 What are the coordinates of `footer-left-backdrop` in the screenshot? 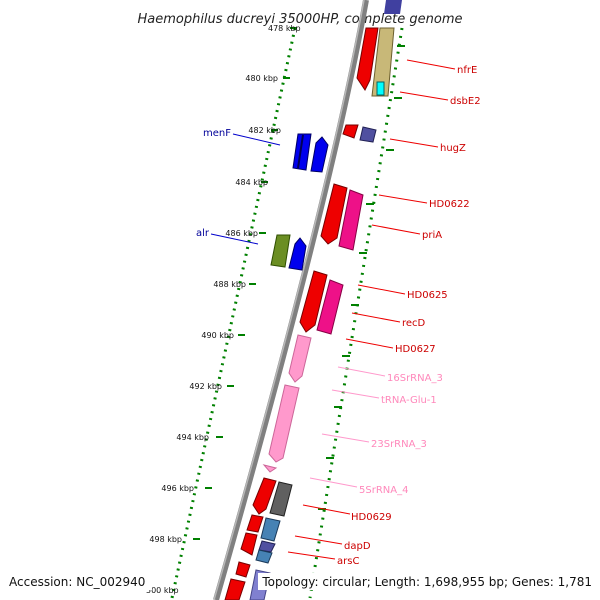 It's located at (79, 581).